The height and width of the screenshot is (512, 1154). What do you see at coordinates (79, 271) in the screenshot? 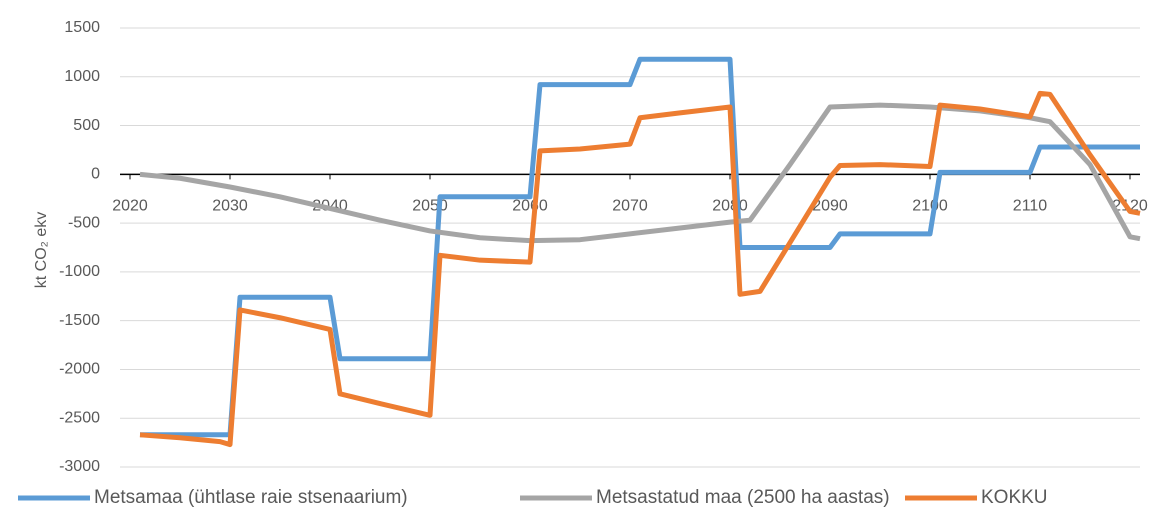
I see `y-tick-label: -1000` at bounding box center [79, 271].